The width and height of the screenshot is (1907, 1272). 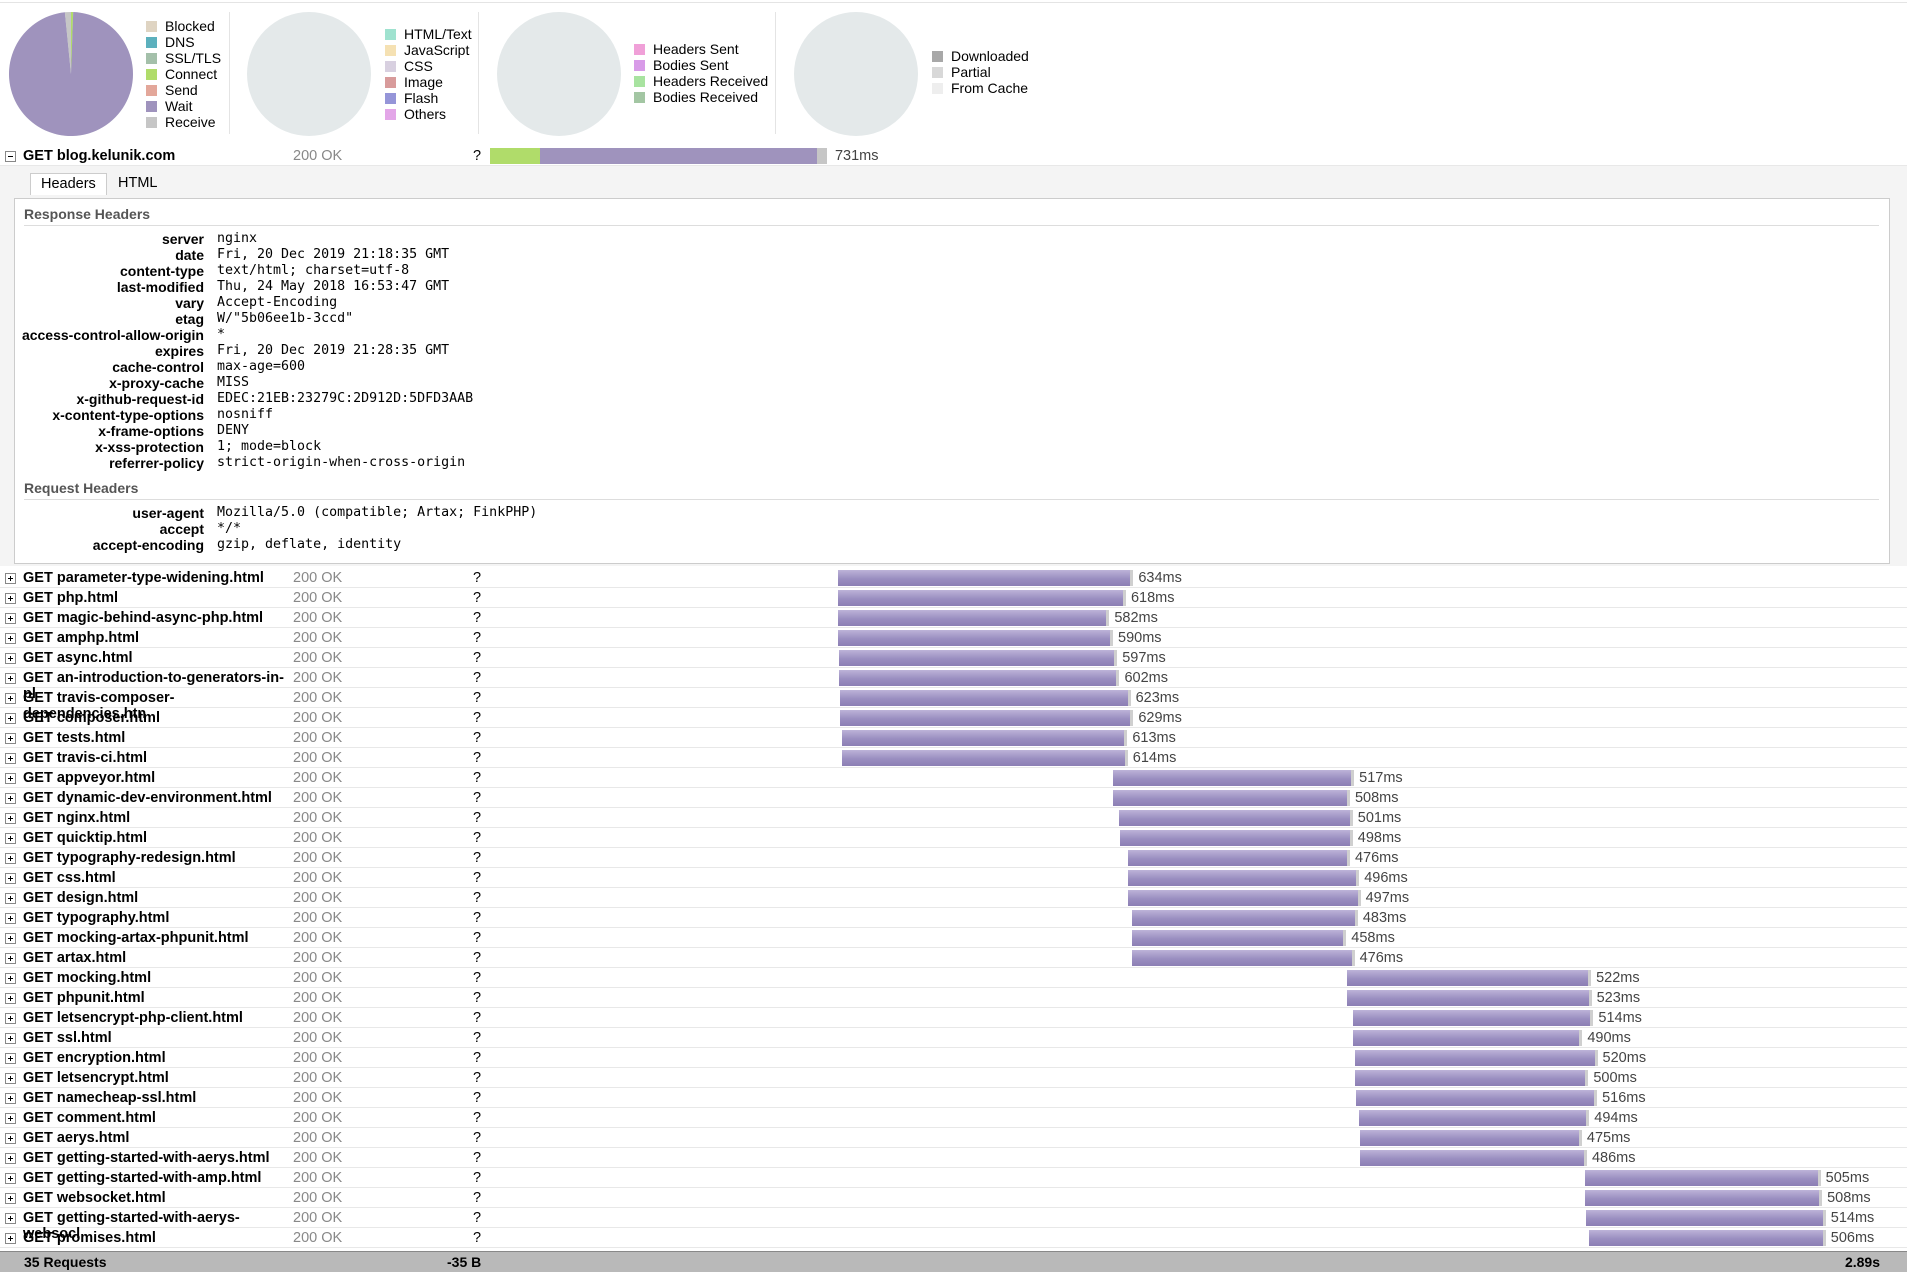 I want to click on request-row: GET design.html 200 OK? 497ms, so click(x=953, y=898).